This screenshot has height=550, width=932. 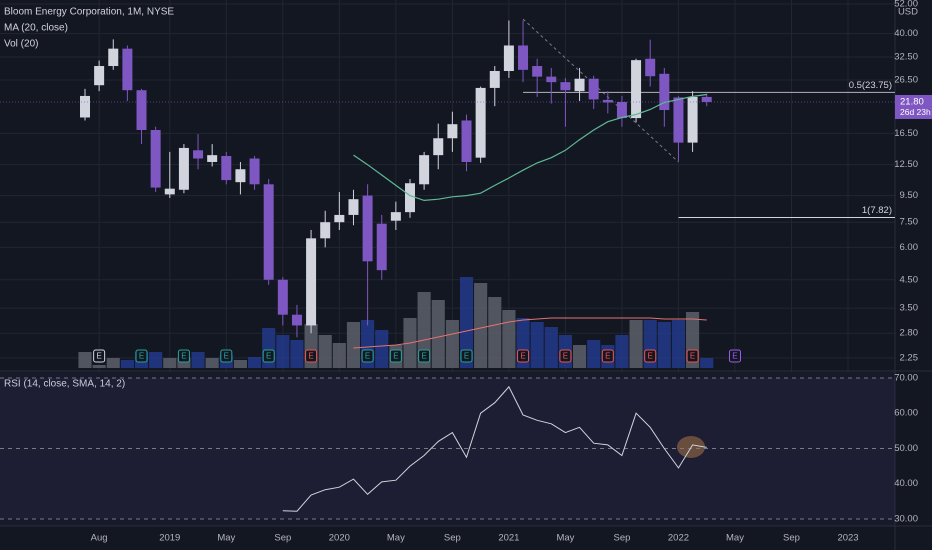 What do you see at coordinates (909, 247) in the screenshot?
I see `y-tick-label: 6.00` at bounding box center [909, 247].